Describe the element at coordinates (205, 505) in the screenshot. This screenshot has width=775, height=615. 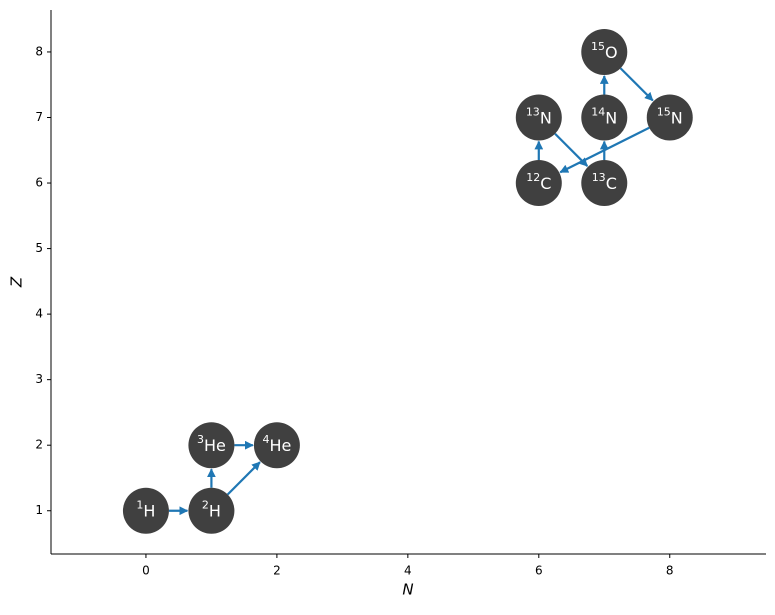
I see `mass-number: 2` at that location.